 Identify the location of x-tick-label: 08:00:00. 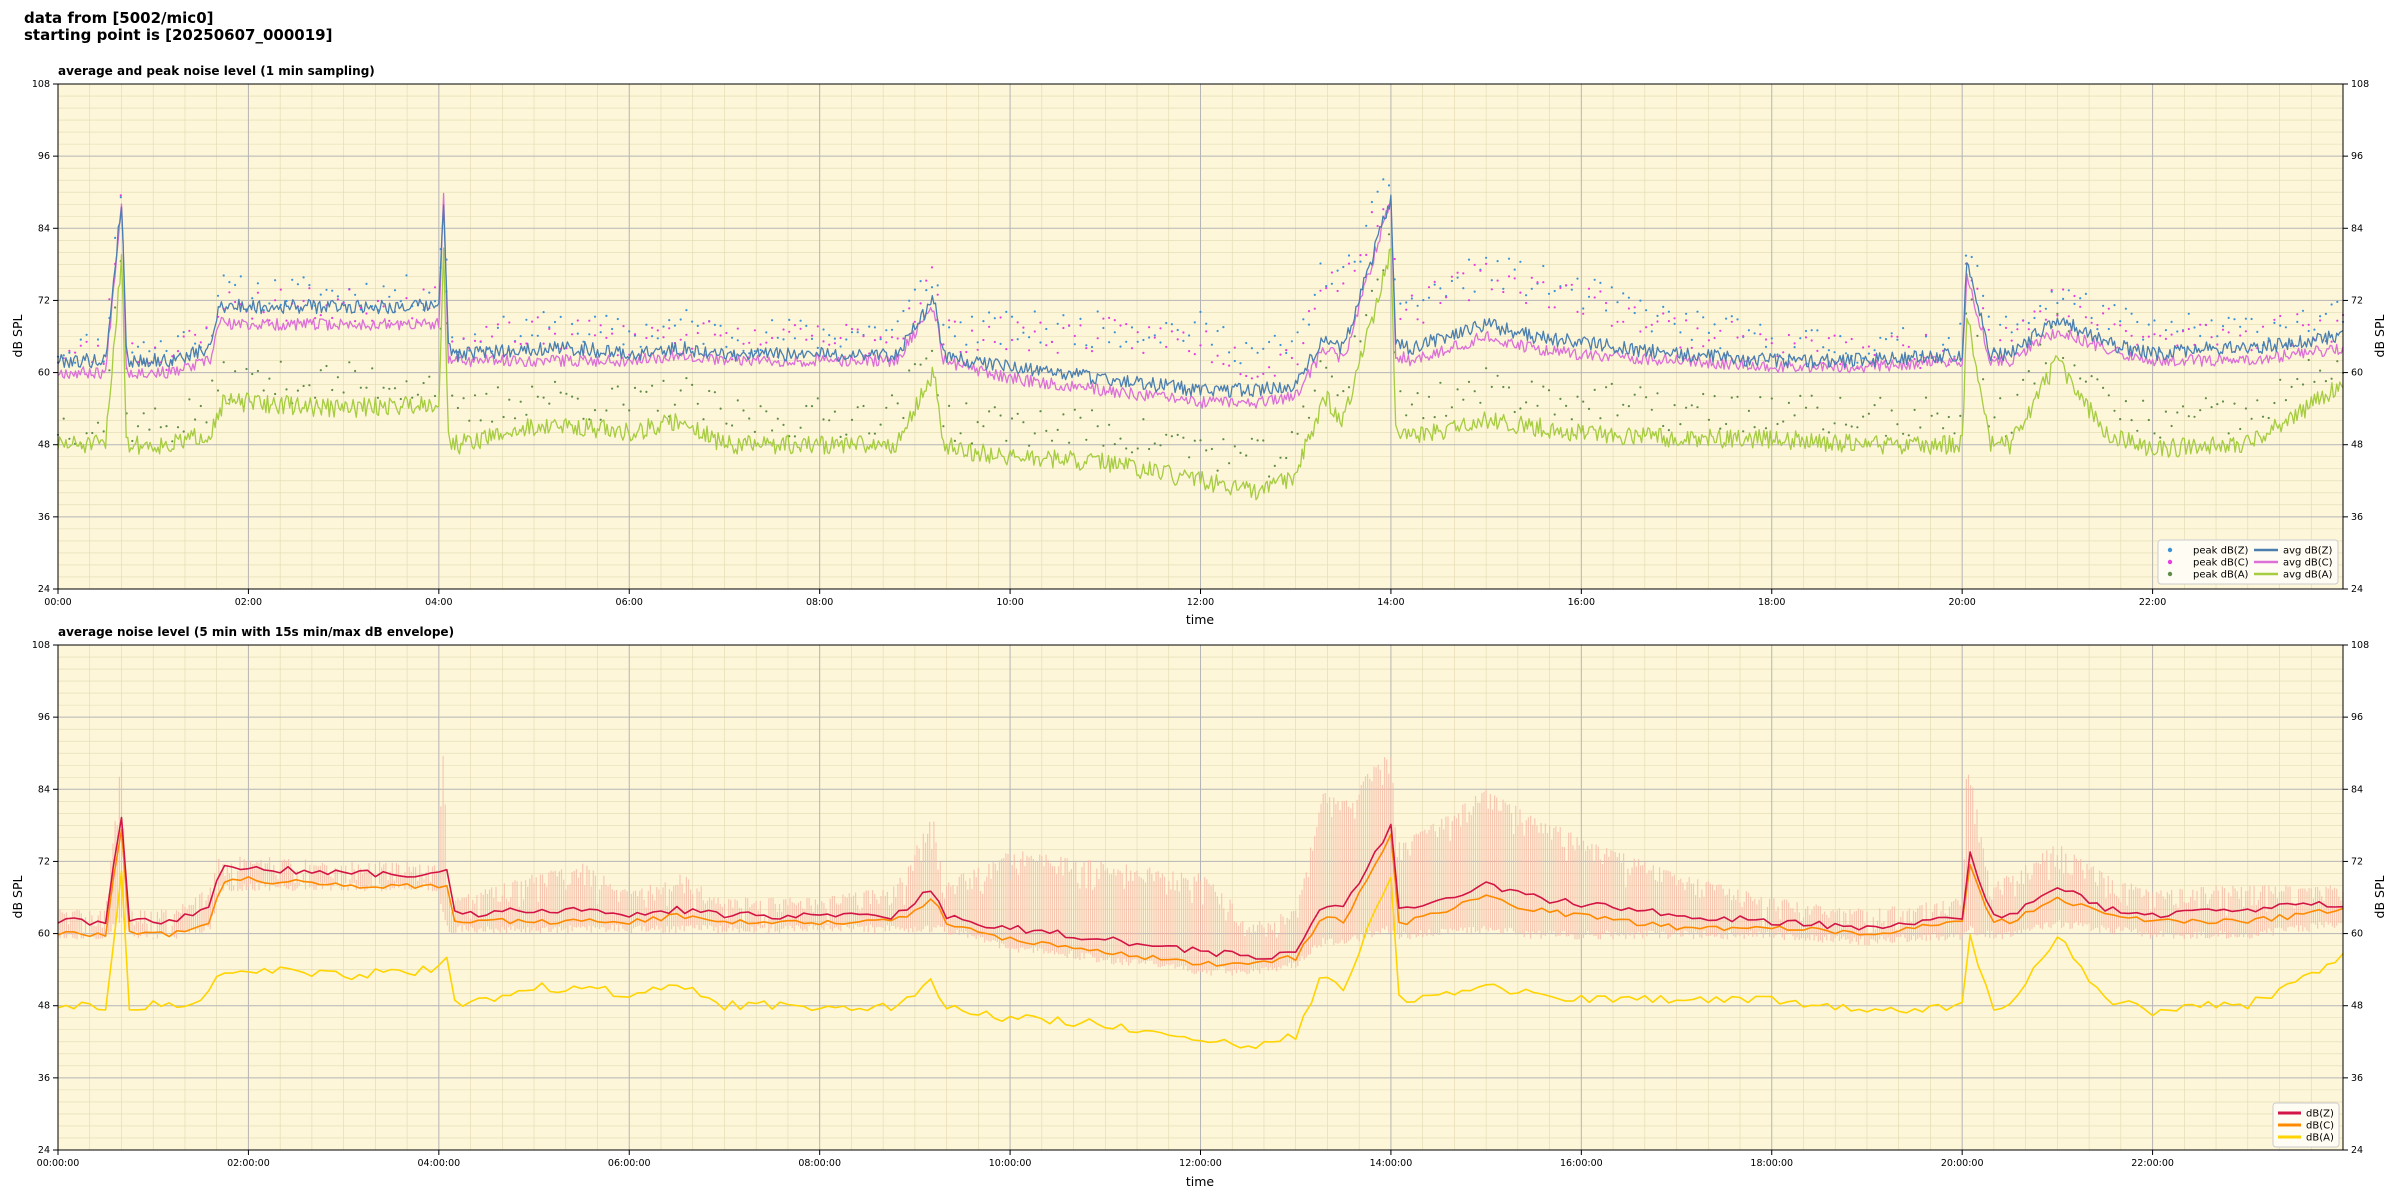
(819, 1163).